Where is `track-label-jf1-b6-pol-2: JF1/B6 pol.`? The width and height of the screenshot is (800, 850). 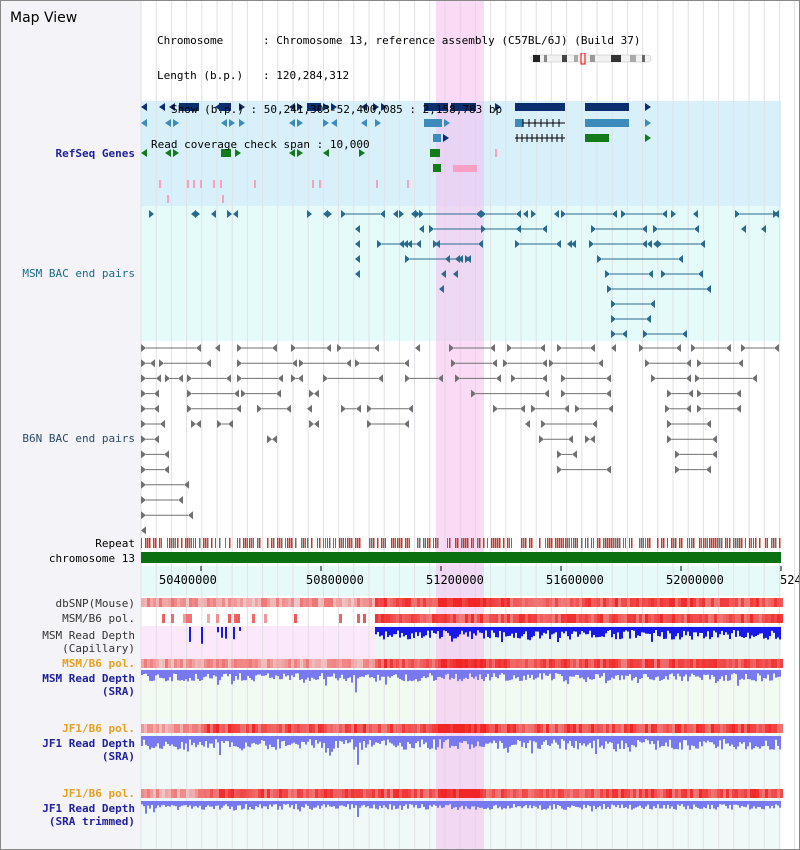 track-label-jf1-b6-pol-2: JF1/B6 pol. is located at coordinates (98, 793).